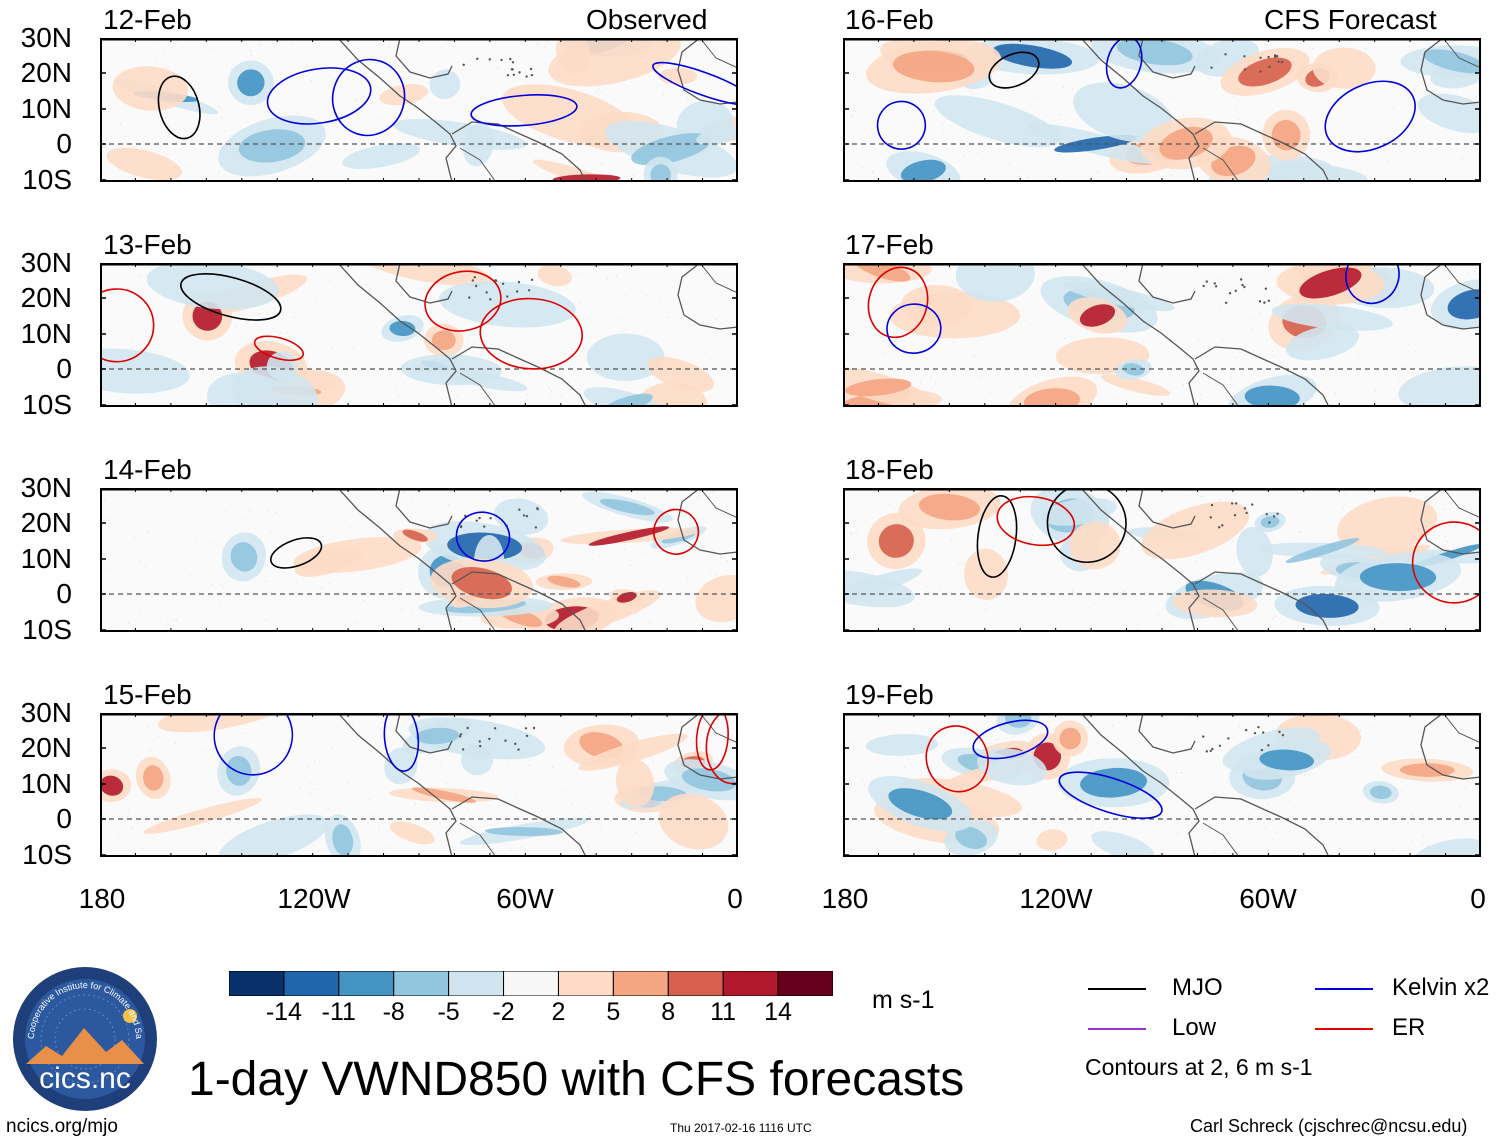 The image size is (1510, 1142). What do you see at coordinates (1194, 1027) in the screenshot?
I see `legend-label-low: Low` at bounding box center [1194, 1027].